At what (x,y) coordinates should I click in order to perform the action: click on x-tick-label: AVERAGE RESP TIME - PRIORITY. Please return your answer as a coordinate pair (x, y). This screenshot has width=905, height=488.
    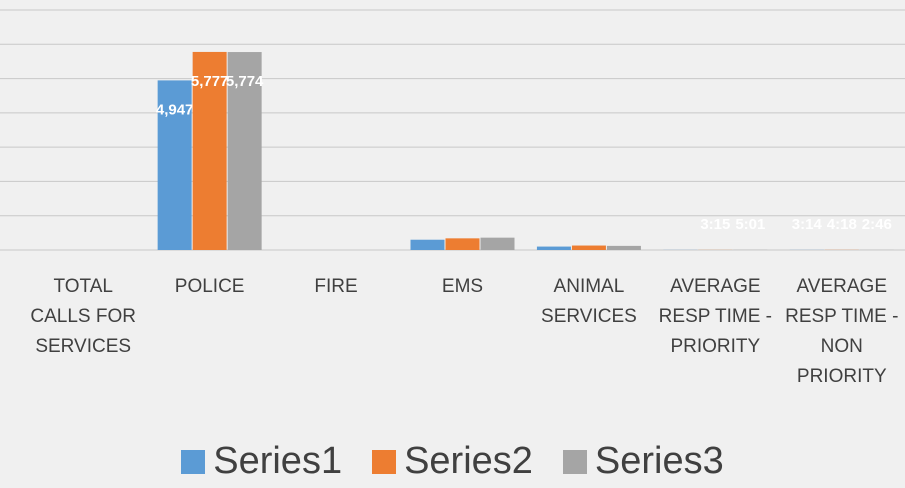
    Looking at the image, I should click on (715, 316).